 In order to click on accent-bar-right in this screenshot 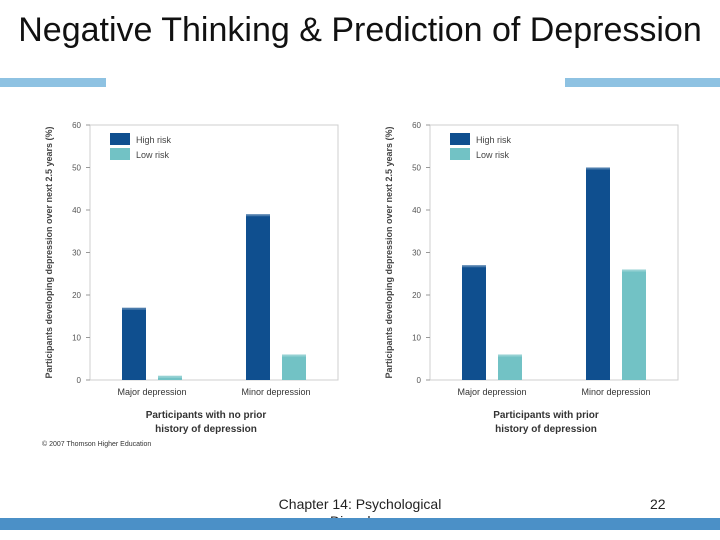, I will do `click(642, 82)`.